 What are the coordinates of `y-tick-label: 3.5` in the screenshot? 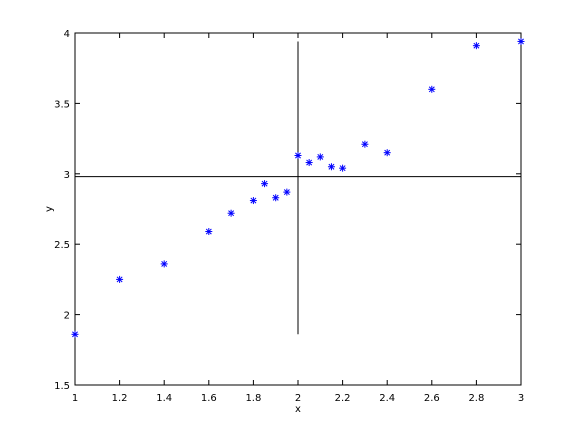 It's located at (62, 104).